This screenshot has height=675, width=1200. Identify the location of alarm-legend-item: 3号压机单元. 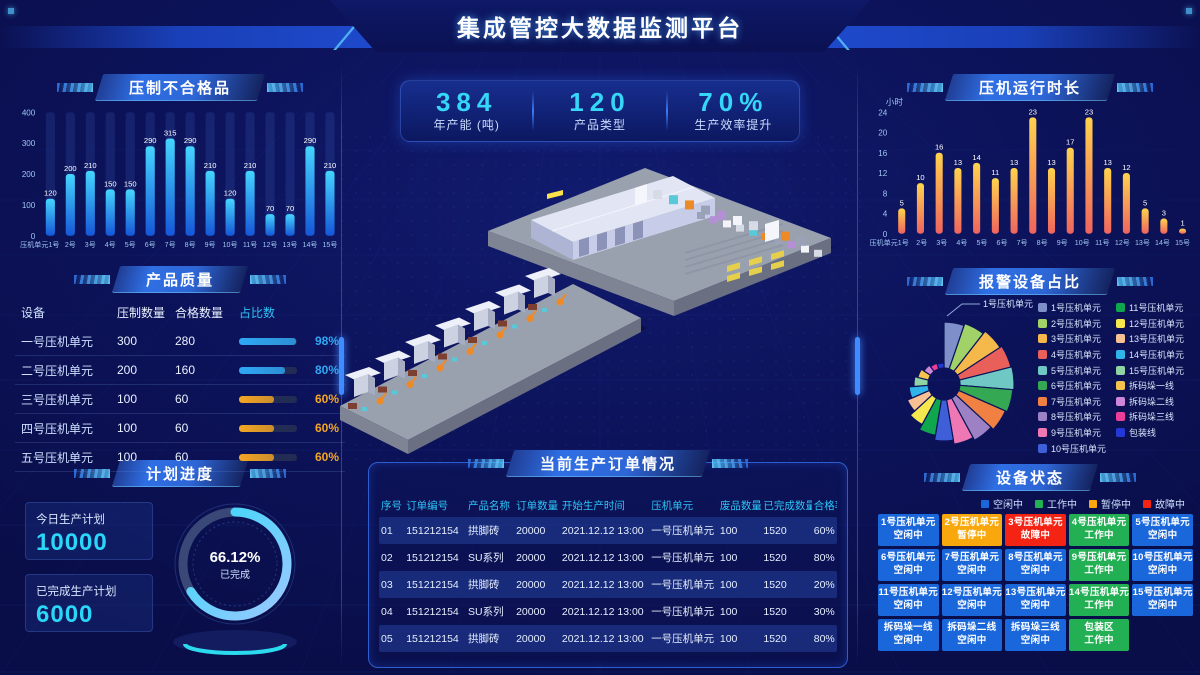
(1072, 339).